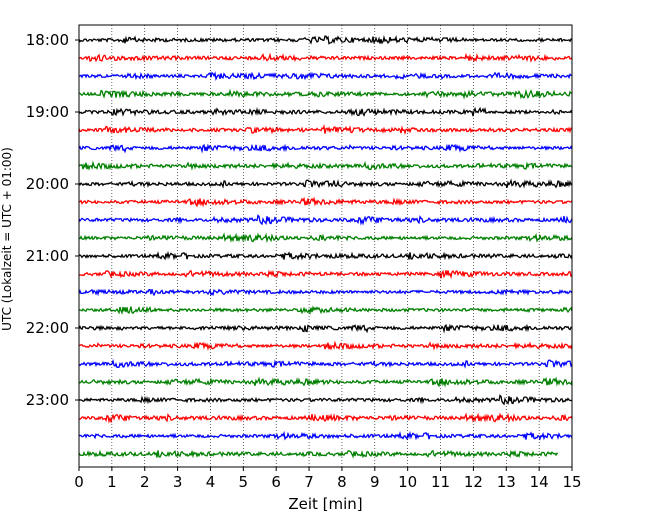  I want to click on x-tick-label: 4, so click(211, 482).